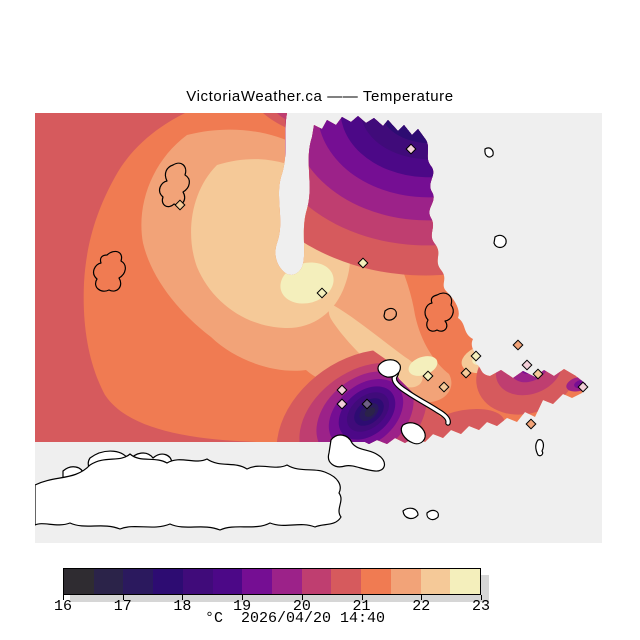 The width and height of the screenshot is (640, 640). What do you see at coordinates (539, 448) in the screenshot?
I see `coastline-islet-j` at bounding box center [539, 448].